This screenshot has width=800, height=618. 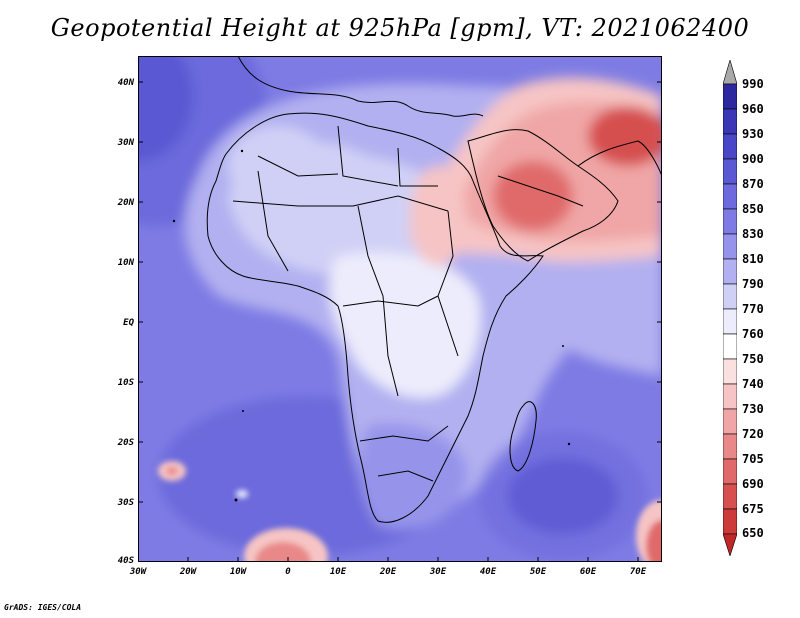 I want to click on colorbar-label: 960, so click(x=753, y=109).